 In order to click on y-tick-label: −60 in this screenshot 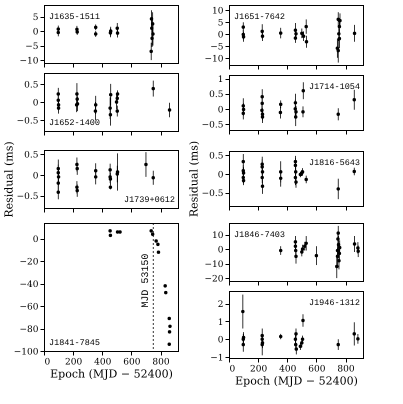, I will do `click(29, 307)`.